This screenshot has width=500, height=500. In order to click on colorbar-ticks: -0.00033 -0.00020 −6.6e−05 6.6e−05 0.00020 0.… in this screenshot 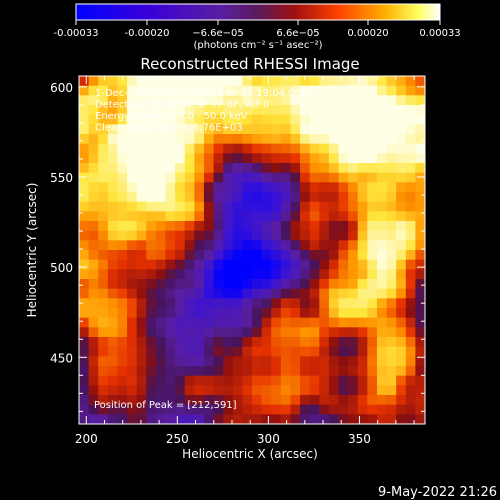, I will do `click(257, 29)`.